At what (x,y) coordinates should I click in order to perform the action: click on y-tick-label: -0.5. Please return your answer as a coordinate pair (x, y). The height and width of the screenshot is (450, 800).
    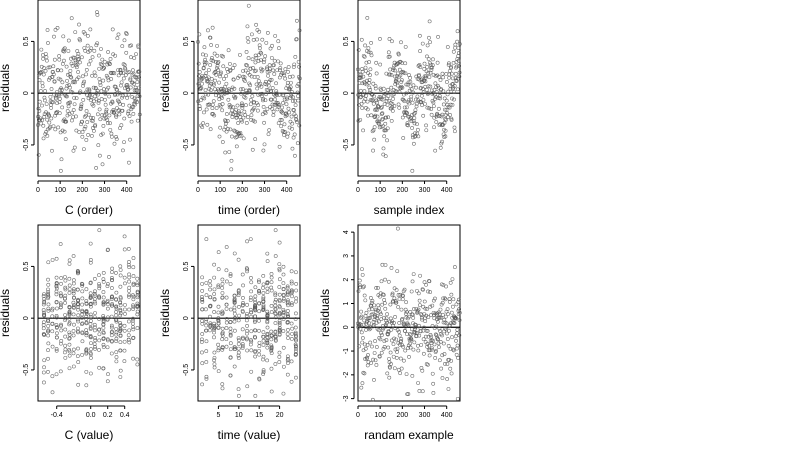
    Looking at the image, I should click on (186, 370).